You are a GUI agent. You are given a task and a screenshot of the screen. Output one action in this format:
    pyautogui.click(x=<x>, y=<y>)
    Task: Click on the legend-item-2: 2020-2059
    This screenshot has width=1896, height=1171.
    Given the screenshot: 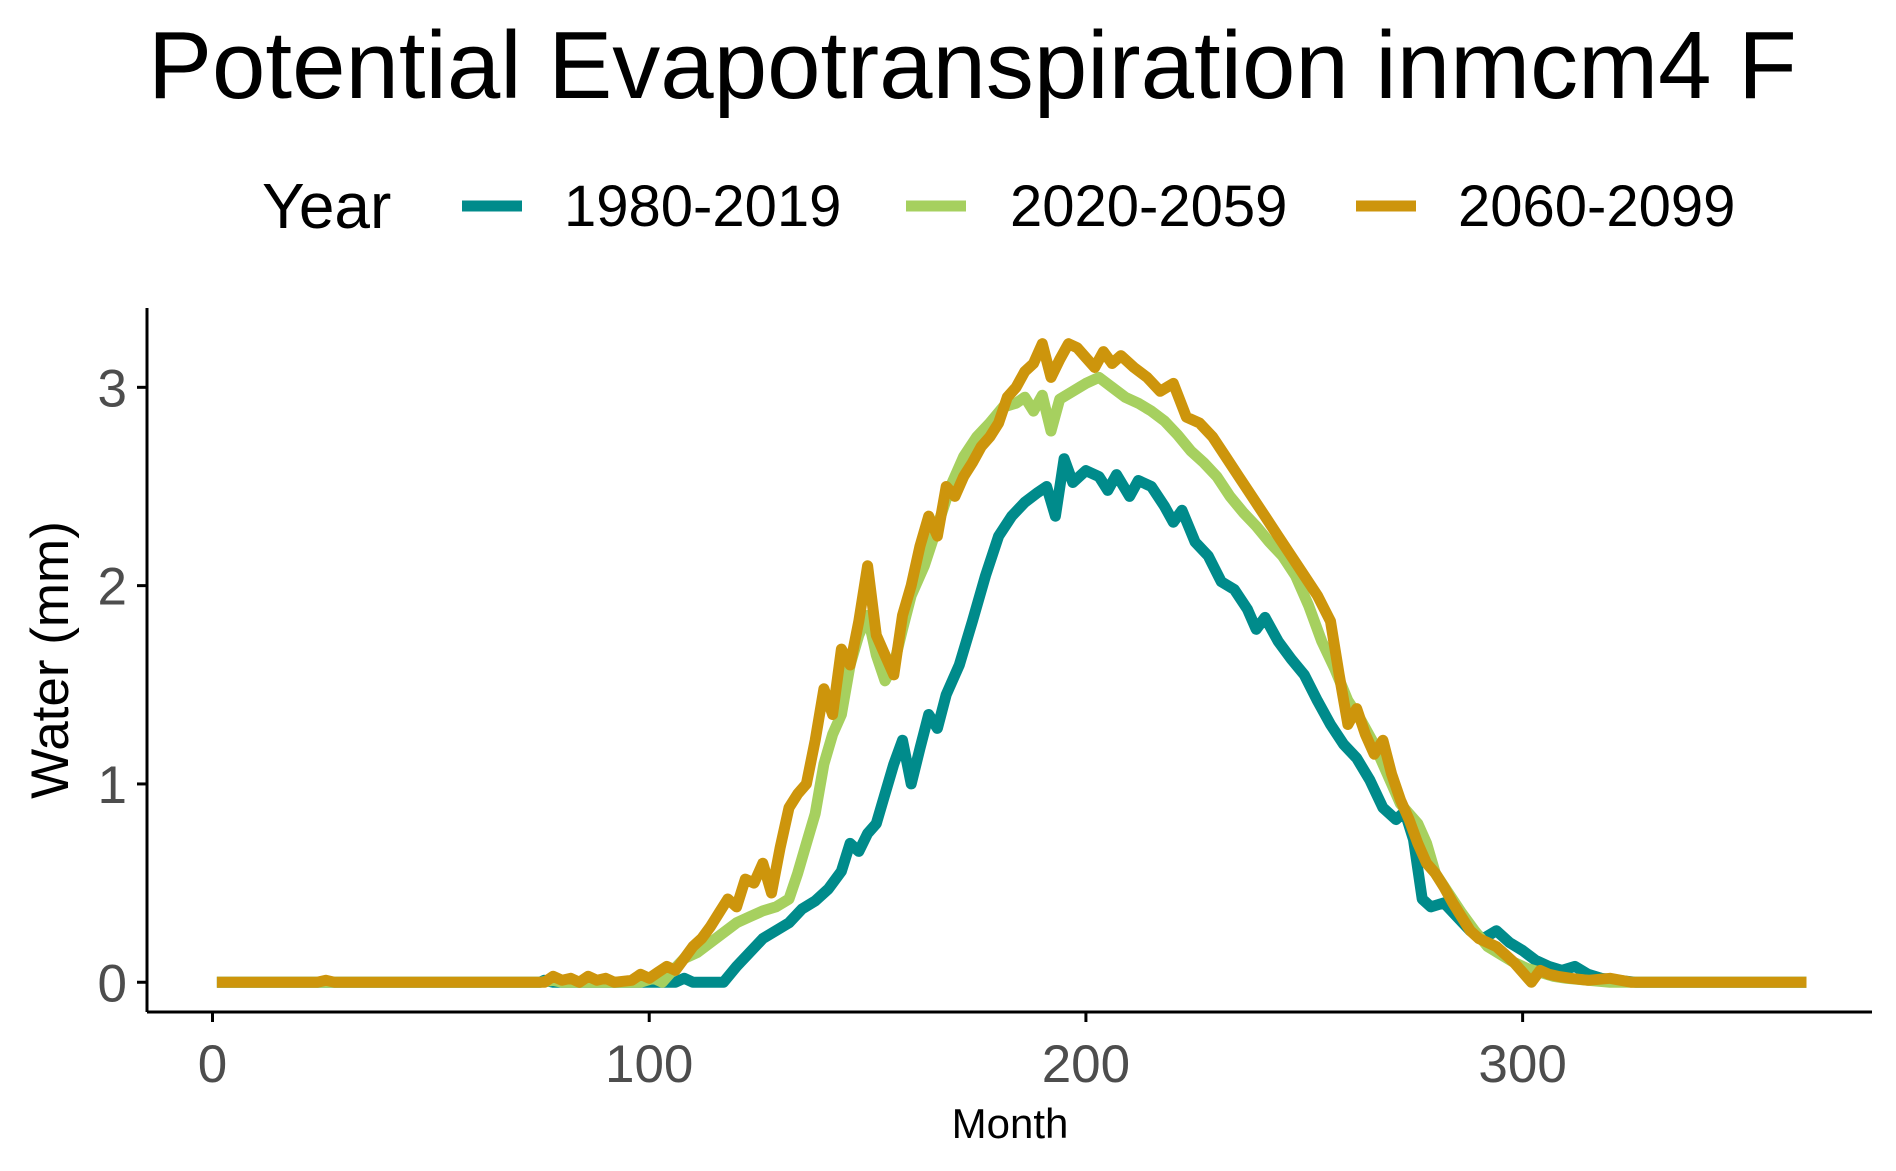 What is the action you would take?
    pyautogui.click(x=1096, y=206)
    